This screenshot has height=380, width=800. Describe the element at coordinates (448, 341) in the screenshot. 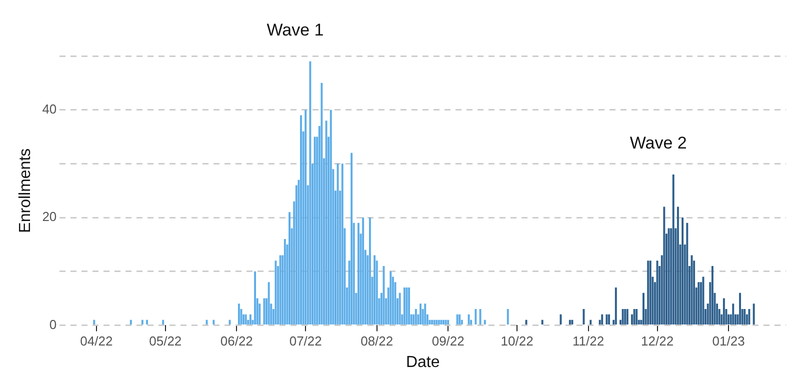

I see `x-tick-label: 09/22` at that location.